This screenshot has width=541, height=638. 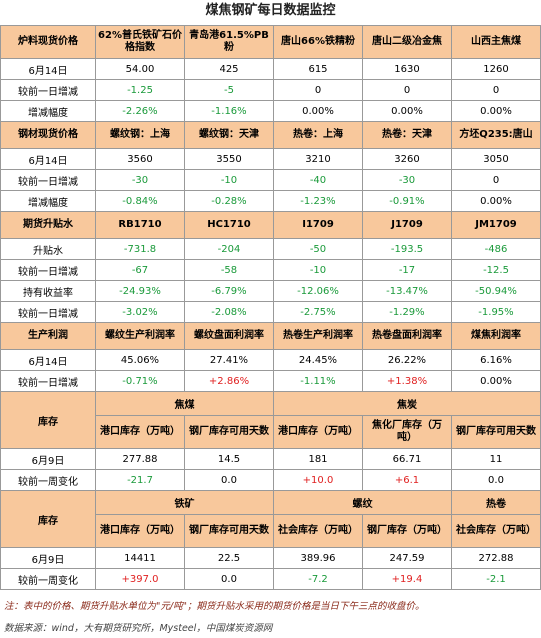 What do you see at coordinates (496, 312) in the screenshot?
I see `table-cell: -1.95%` at bounding box center [496, 312].